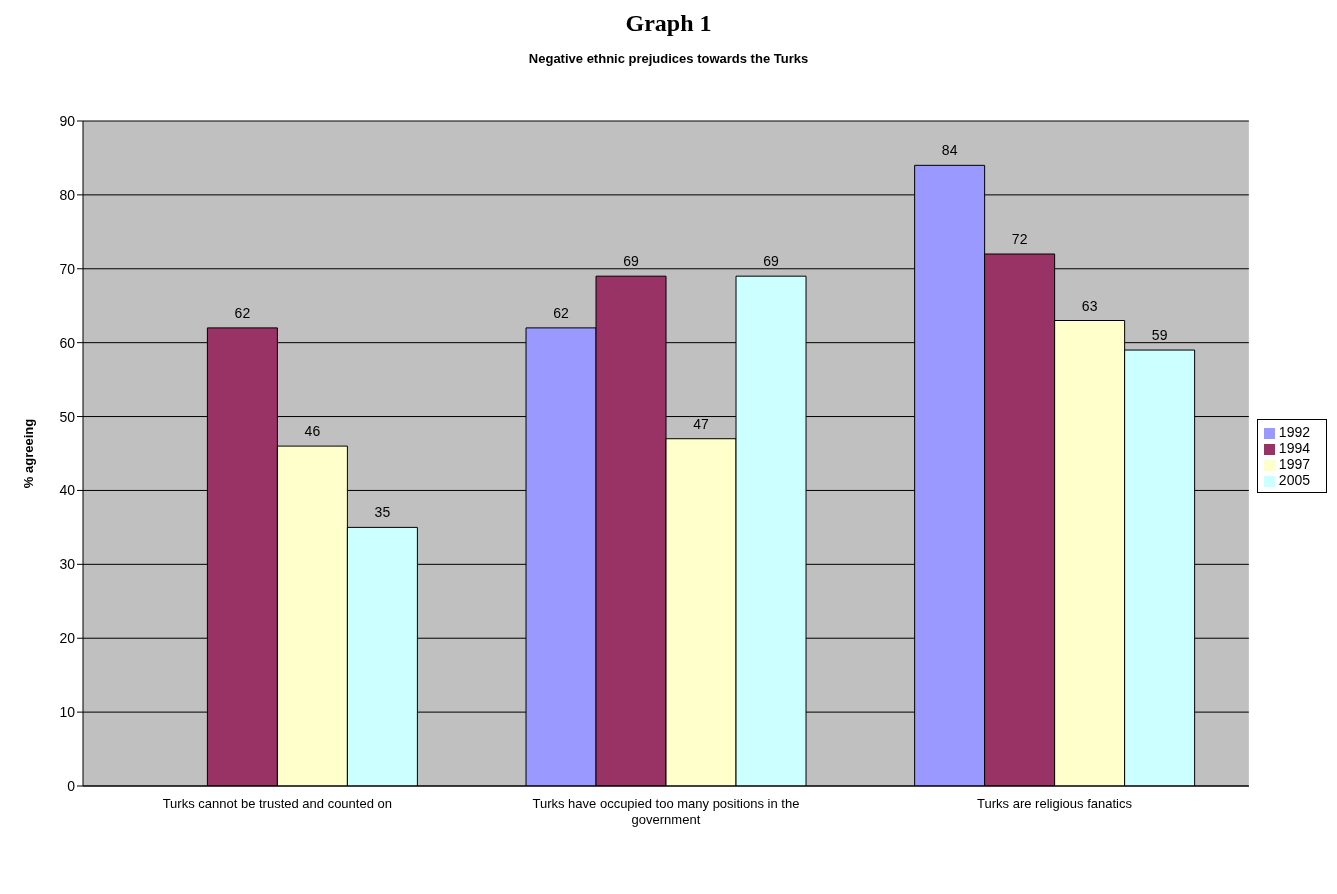  What do you see at coordinates (67, 342) in the screenshot?
I see `y-tick-label: 60` at bounding box center [67, 342].